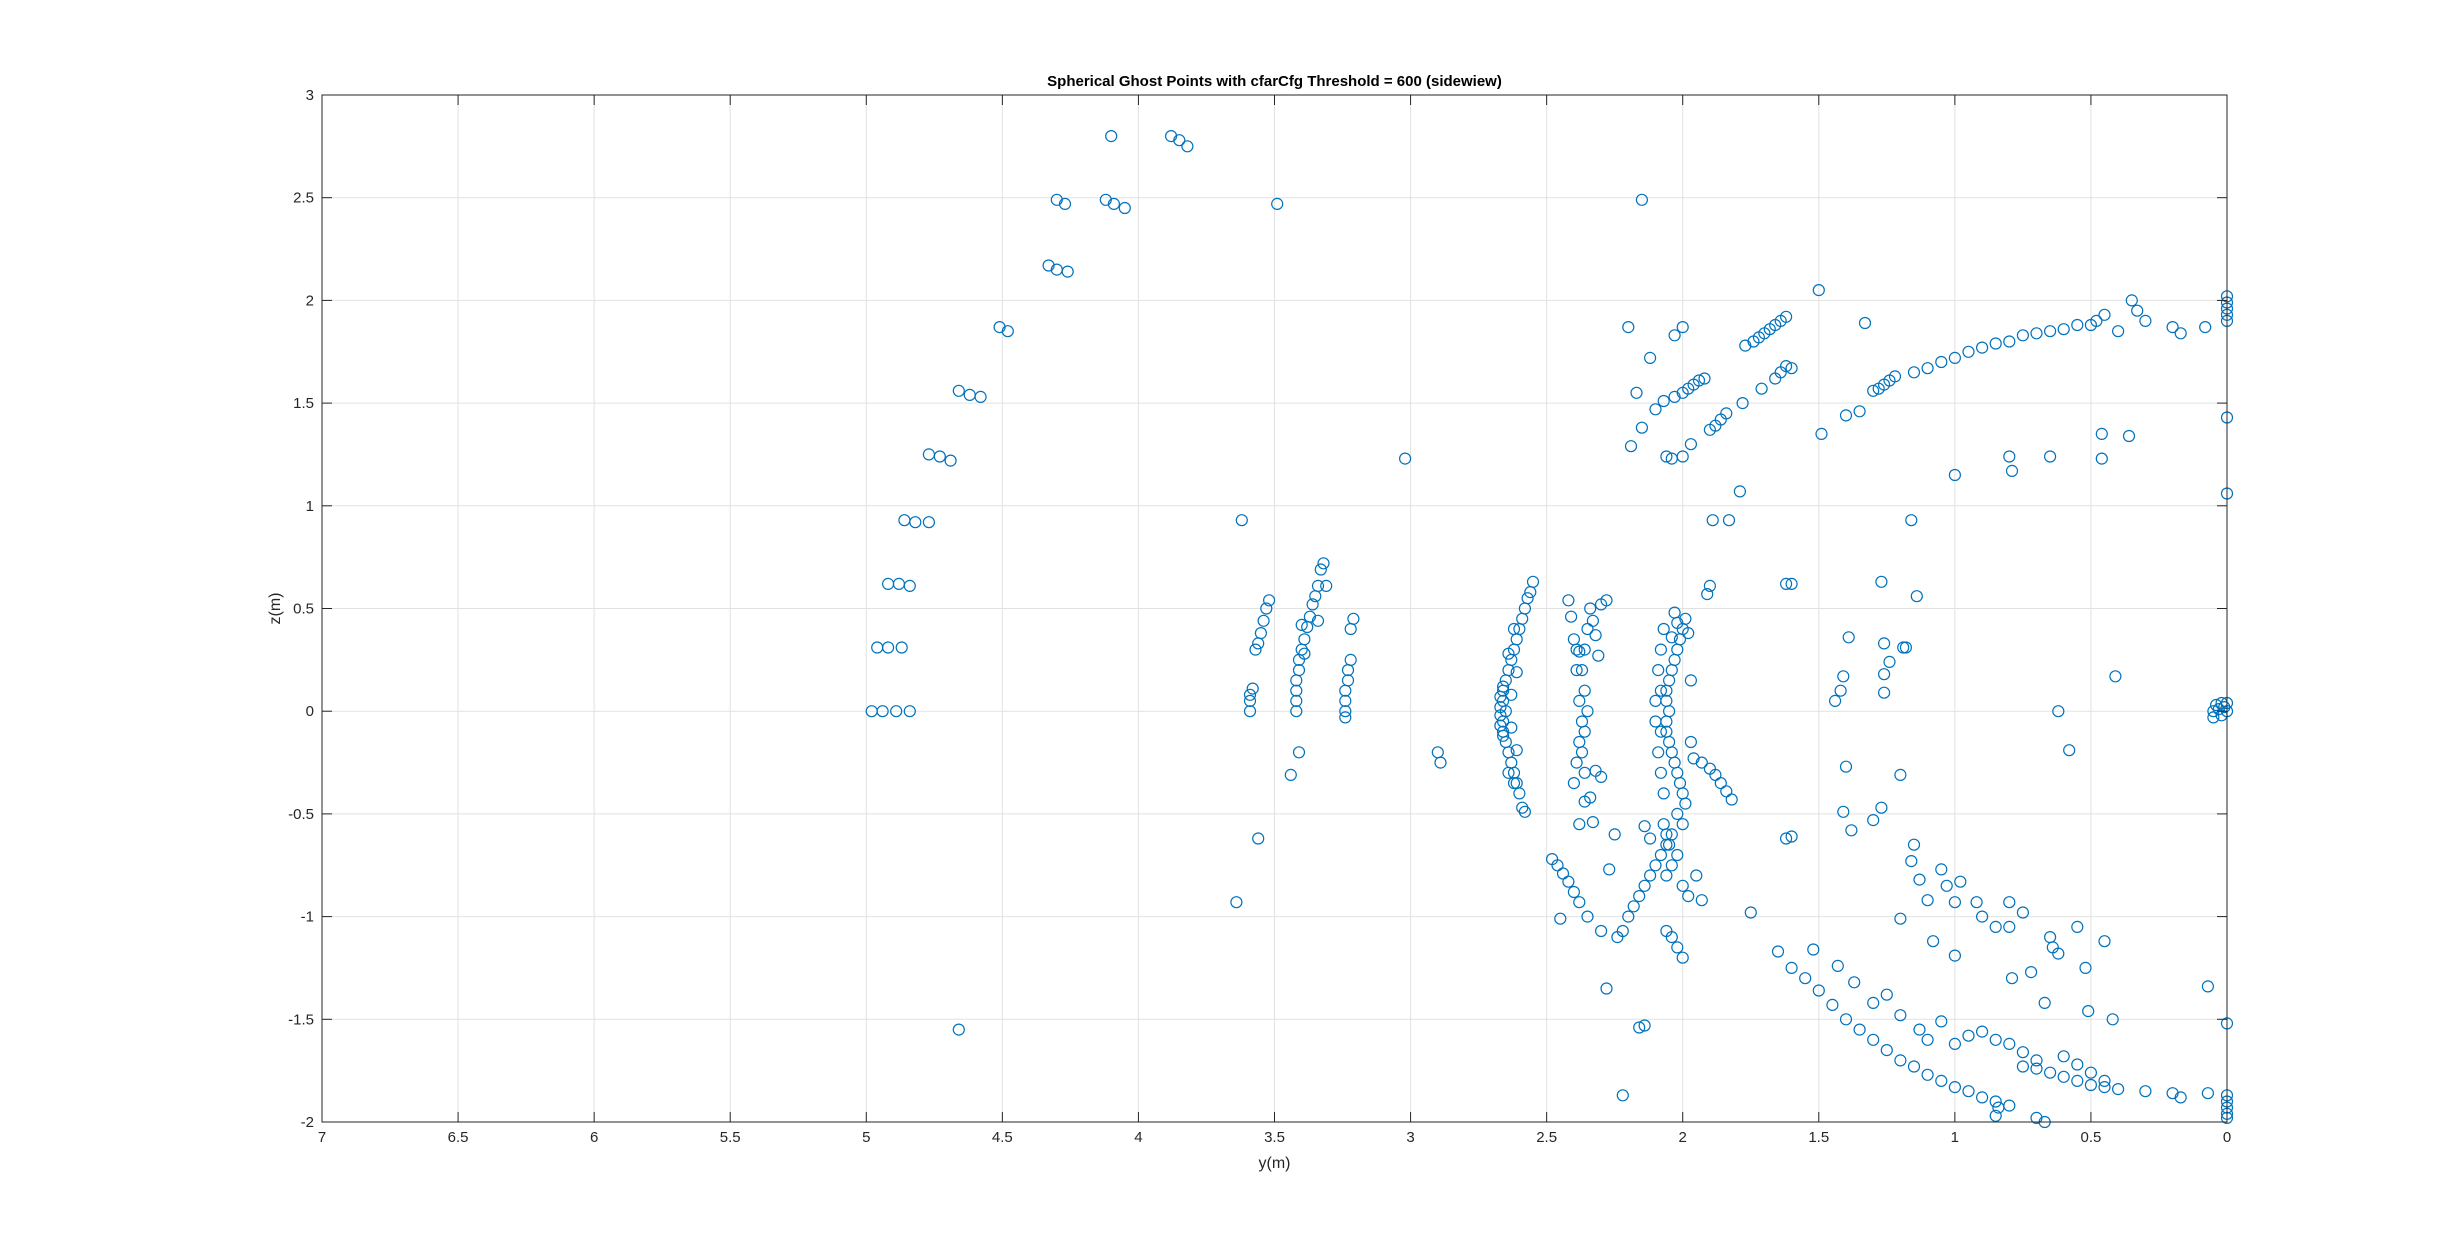 The height and width of the screenshot is (1258, 2460). Describe the element at coordinates (730, 1137) in the screenshot. I see `x-tick-label: 5.5` at that location.